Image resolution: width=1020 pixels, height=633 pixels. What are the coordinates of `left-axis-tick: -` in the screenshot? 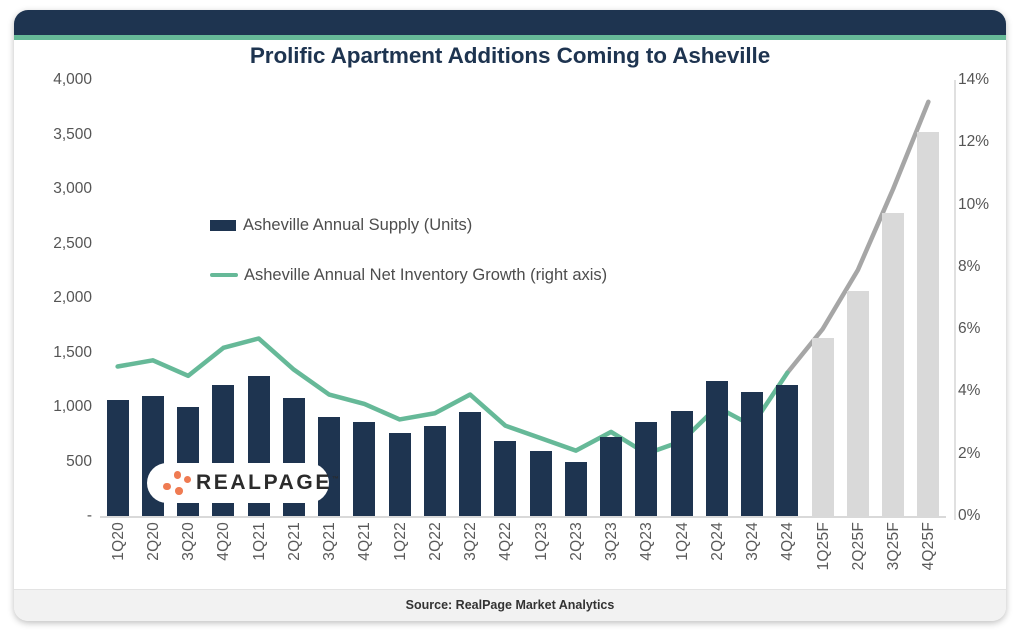 It's located at (89, 515).